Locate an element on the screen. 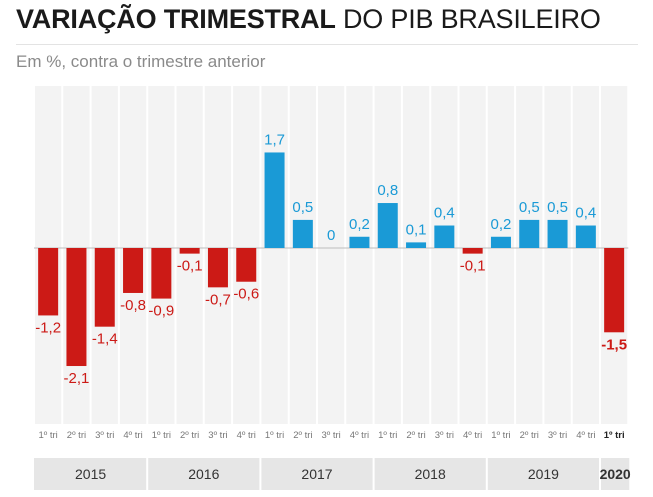 Image resolution: width=653 pixels, height=497 pixels. chart-title-bold: VARIAÇÃO TRIMESTRAL is located at coordinates (176, 19).